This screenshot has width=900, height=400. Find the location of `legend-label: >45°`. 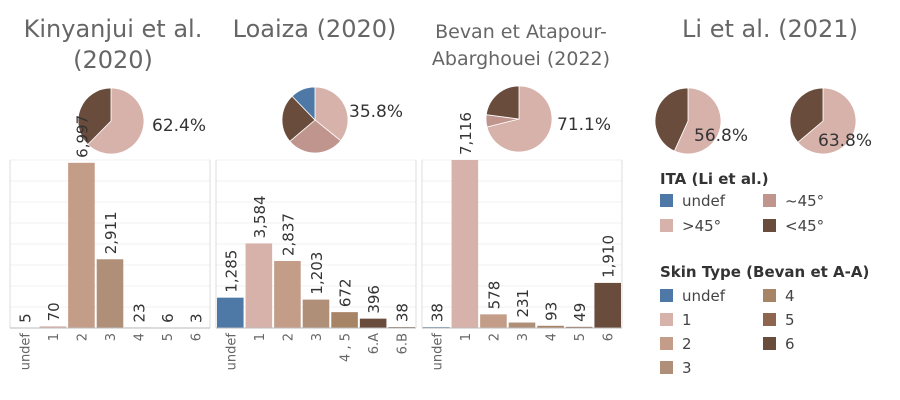

legend-label: >45° is located at coordinates (702, 226).